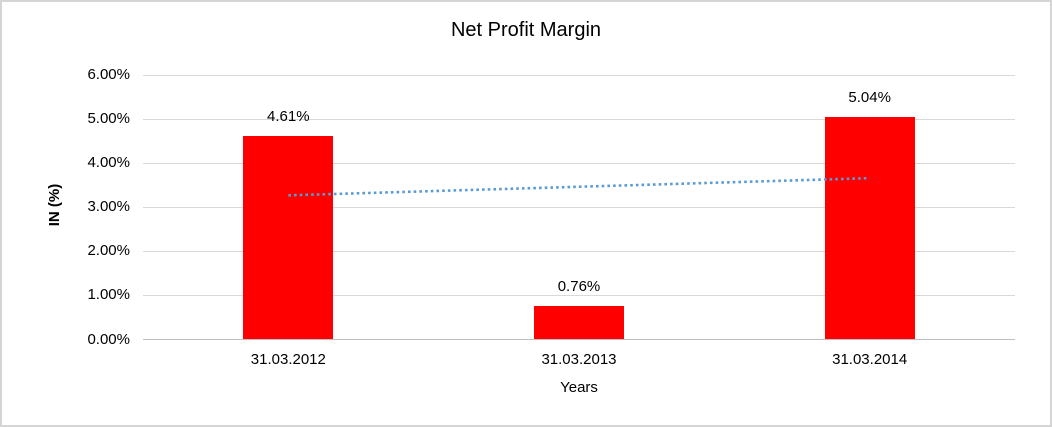 The image size is (1052, 427). Describe the element at coordinates (579, 286) in the screenshot. I see `bar-value-label: 0.76%` at that location.